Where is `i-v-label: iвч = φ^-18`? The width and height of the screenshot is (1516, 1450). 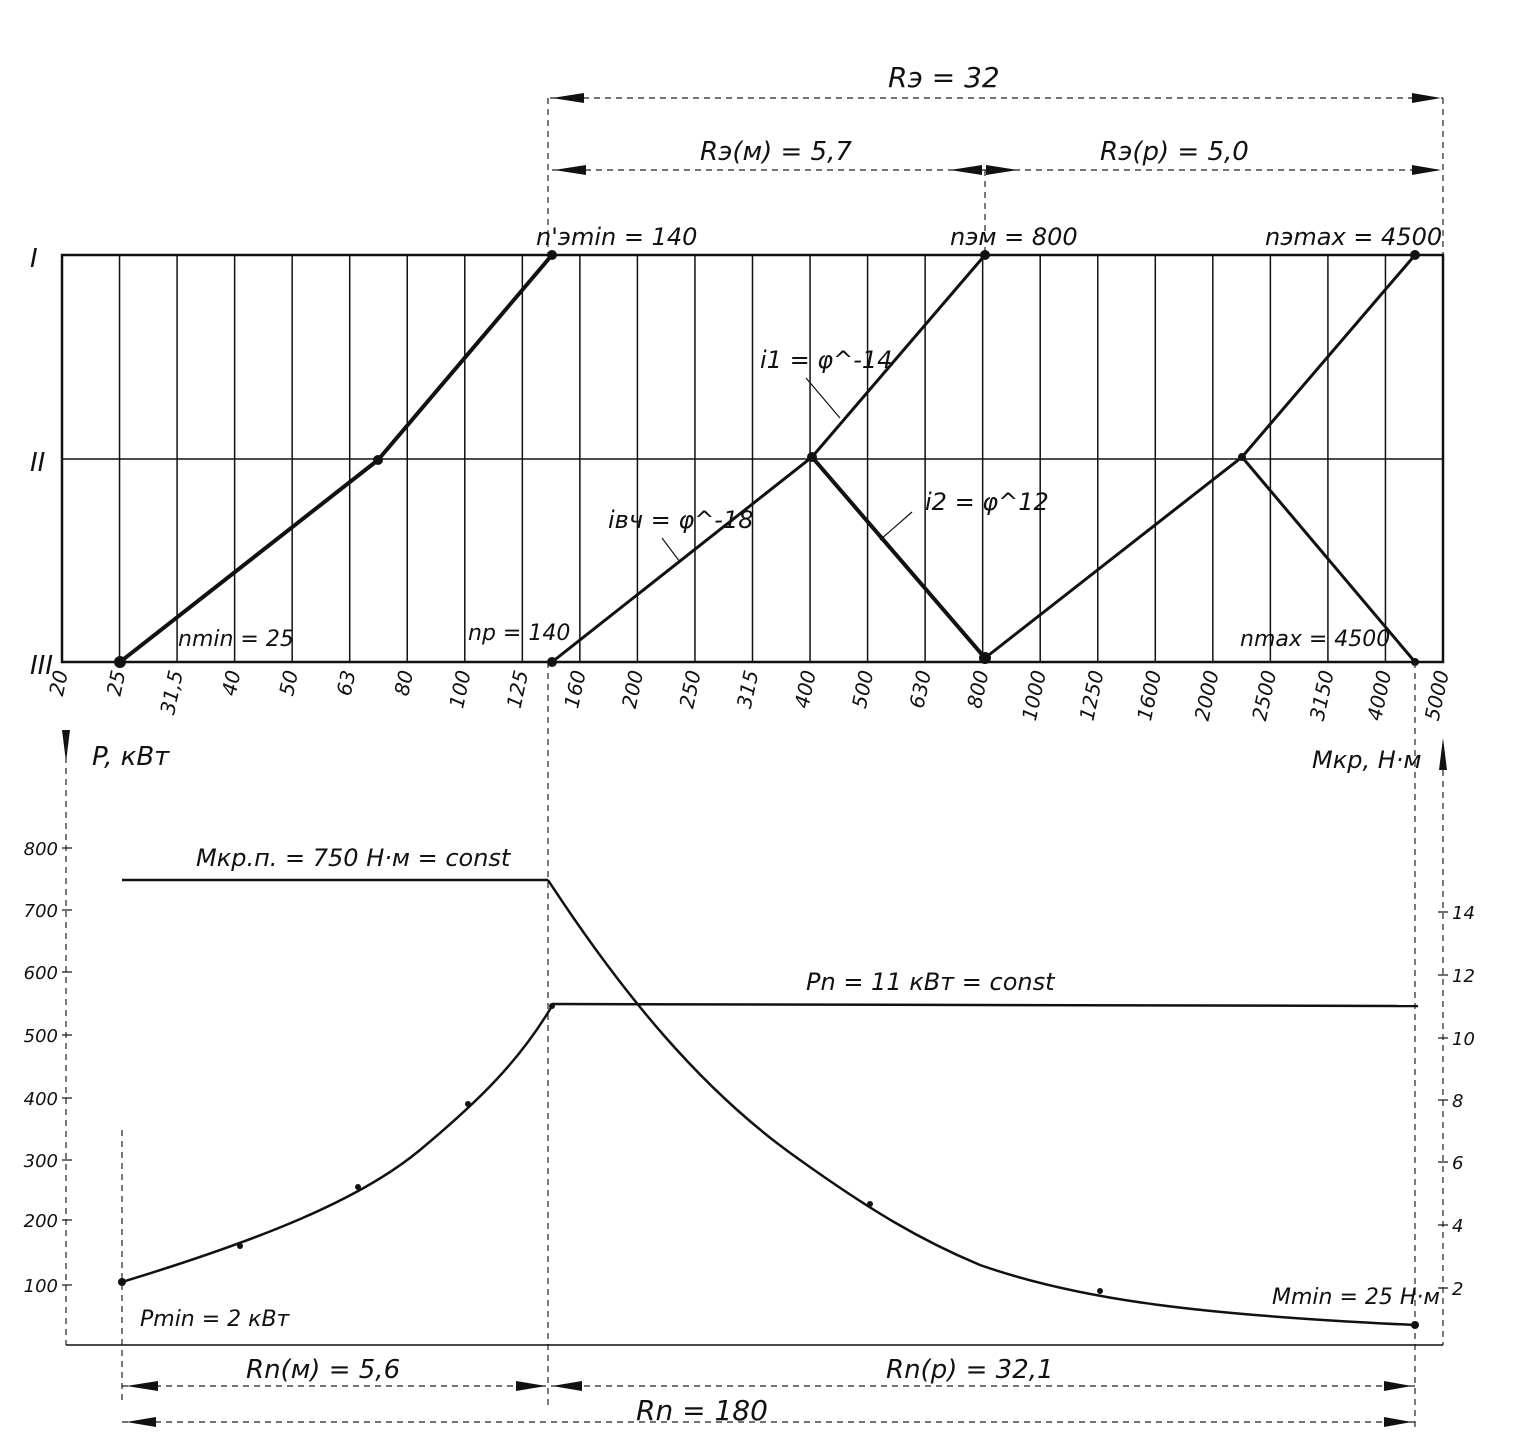
i-v-label: iвч = φ^-18 is located at coordinates (681, 520).